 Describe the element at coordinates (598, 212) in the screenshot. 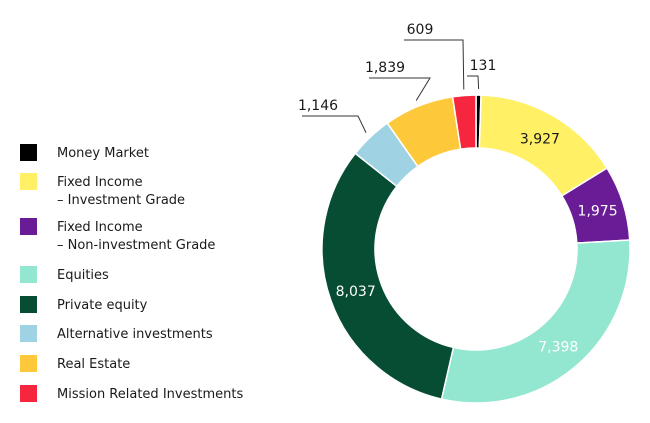

I see `value-label: 1,975` at that location.